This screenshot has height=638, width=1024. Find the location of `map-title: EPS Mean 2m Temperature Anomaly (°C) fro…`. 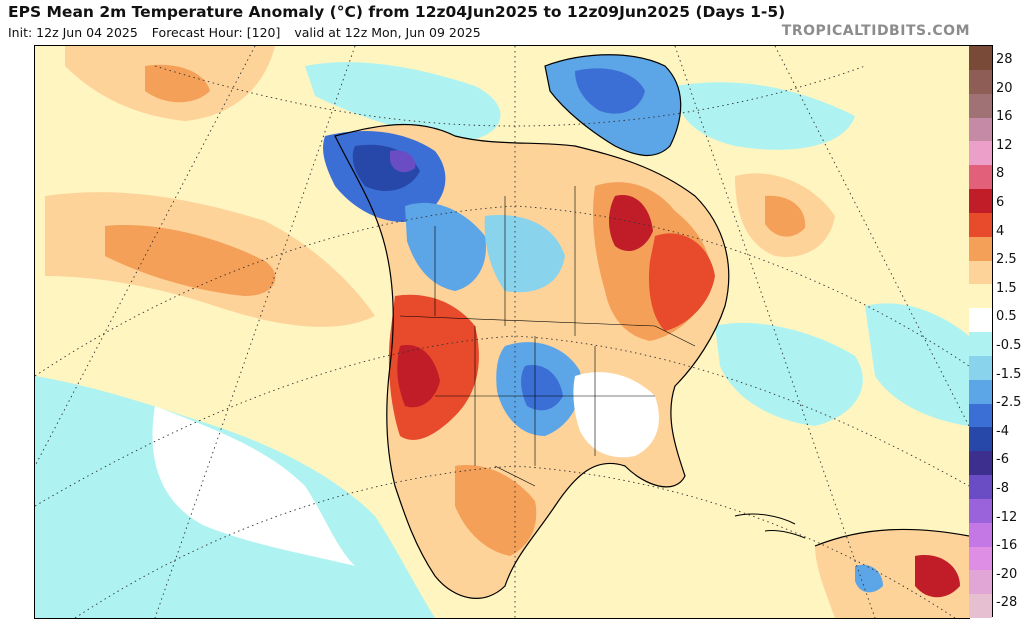

map-title: EPS Mean 2m Temperature Anomaly (°C) fro… is located at coordinates (397, 12).